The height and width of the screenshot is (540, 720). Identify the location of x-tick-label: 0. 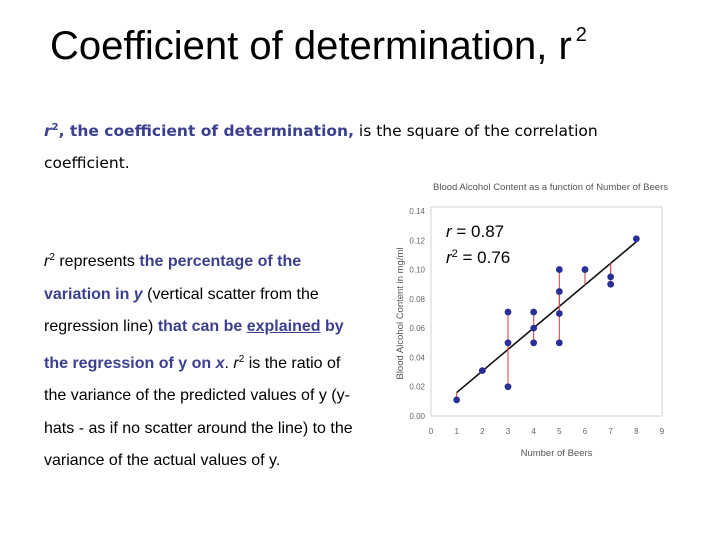
(431, 431).